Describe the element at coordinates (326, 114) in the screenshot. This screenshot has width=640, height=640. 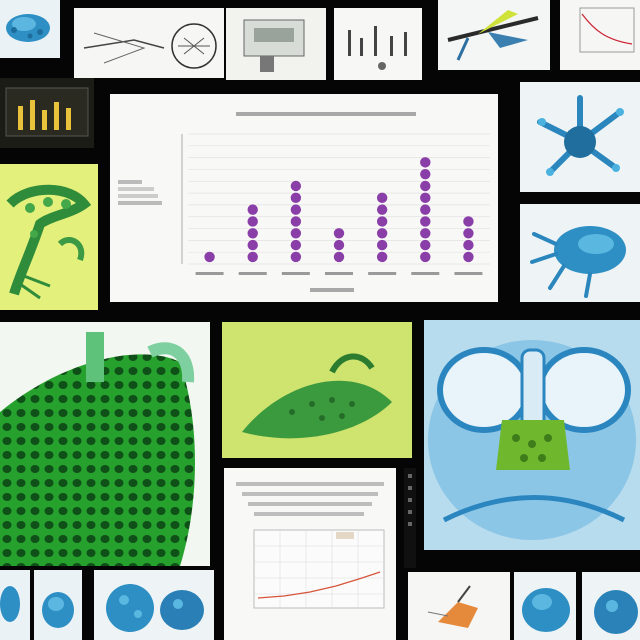
I see `chart-heading-bar` at that location.